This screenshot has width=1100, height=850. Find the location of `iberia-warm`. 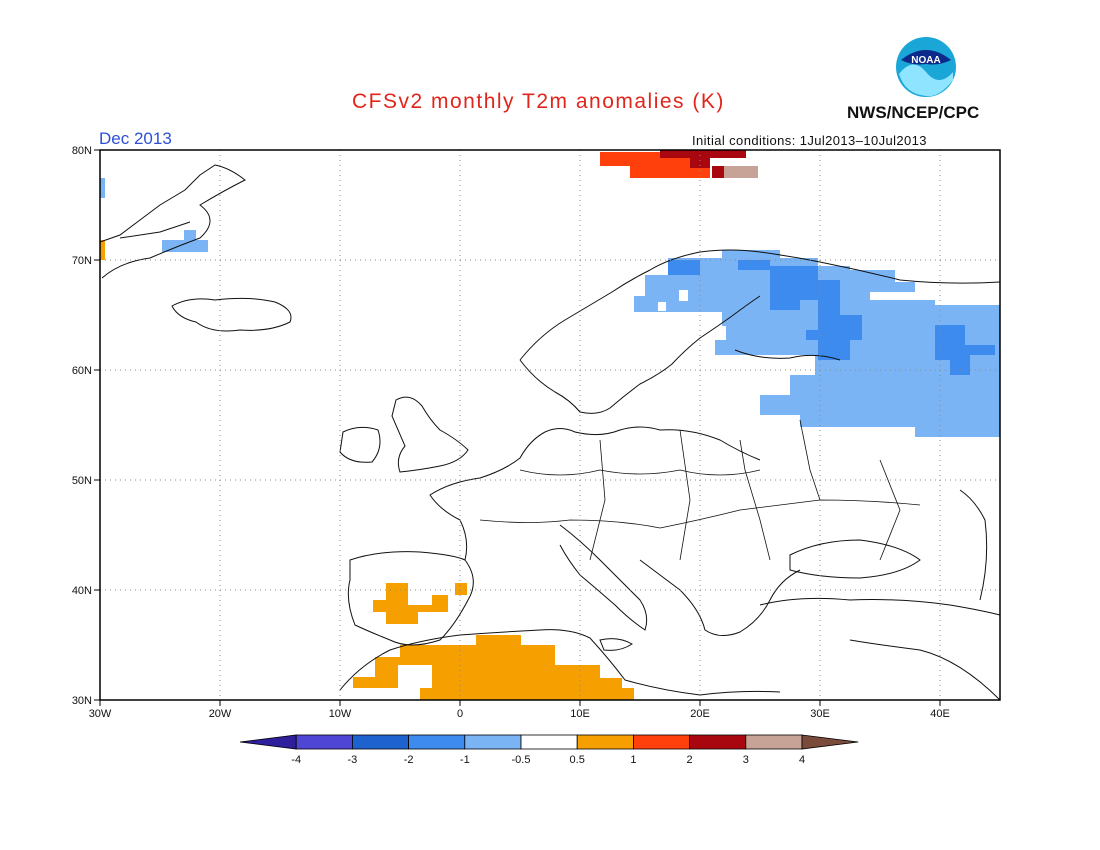

iberia-warm is located at coordinates (420, 603).